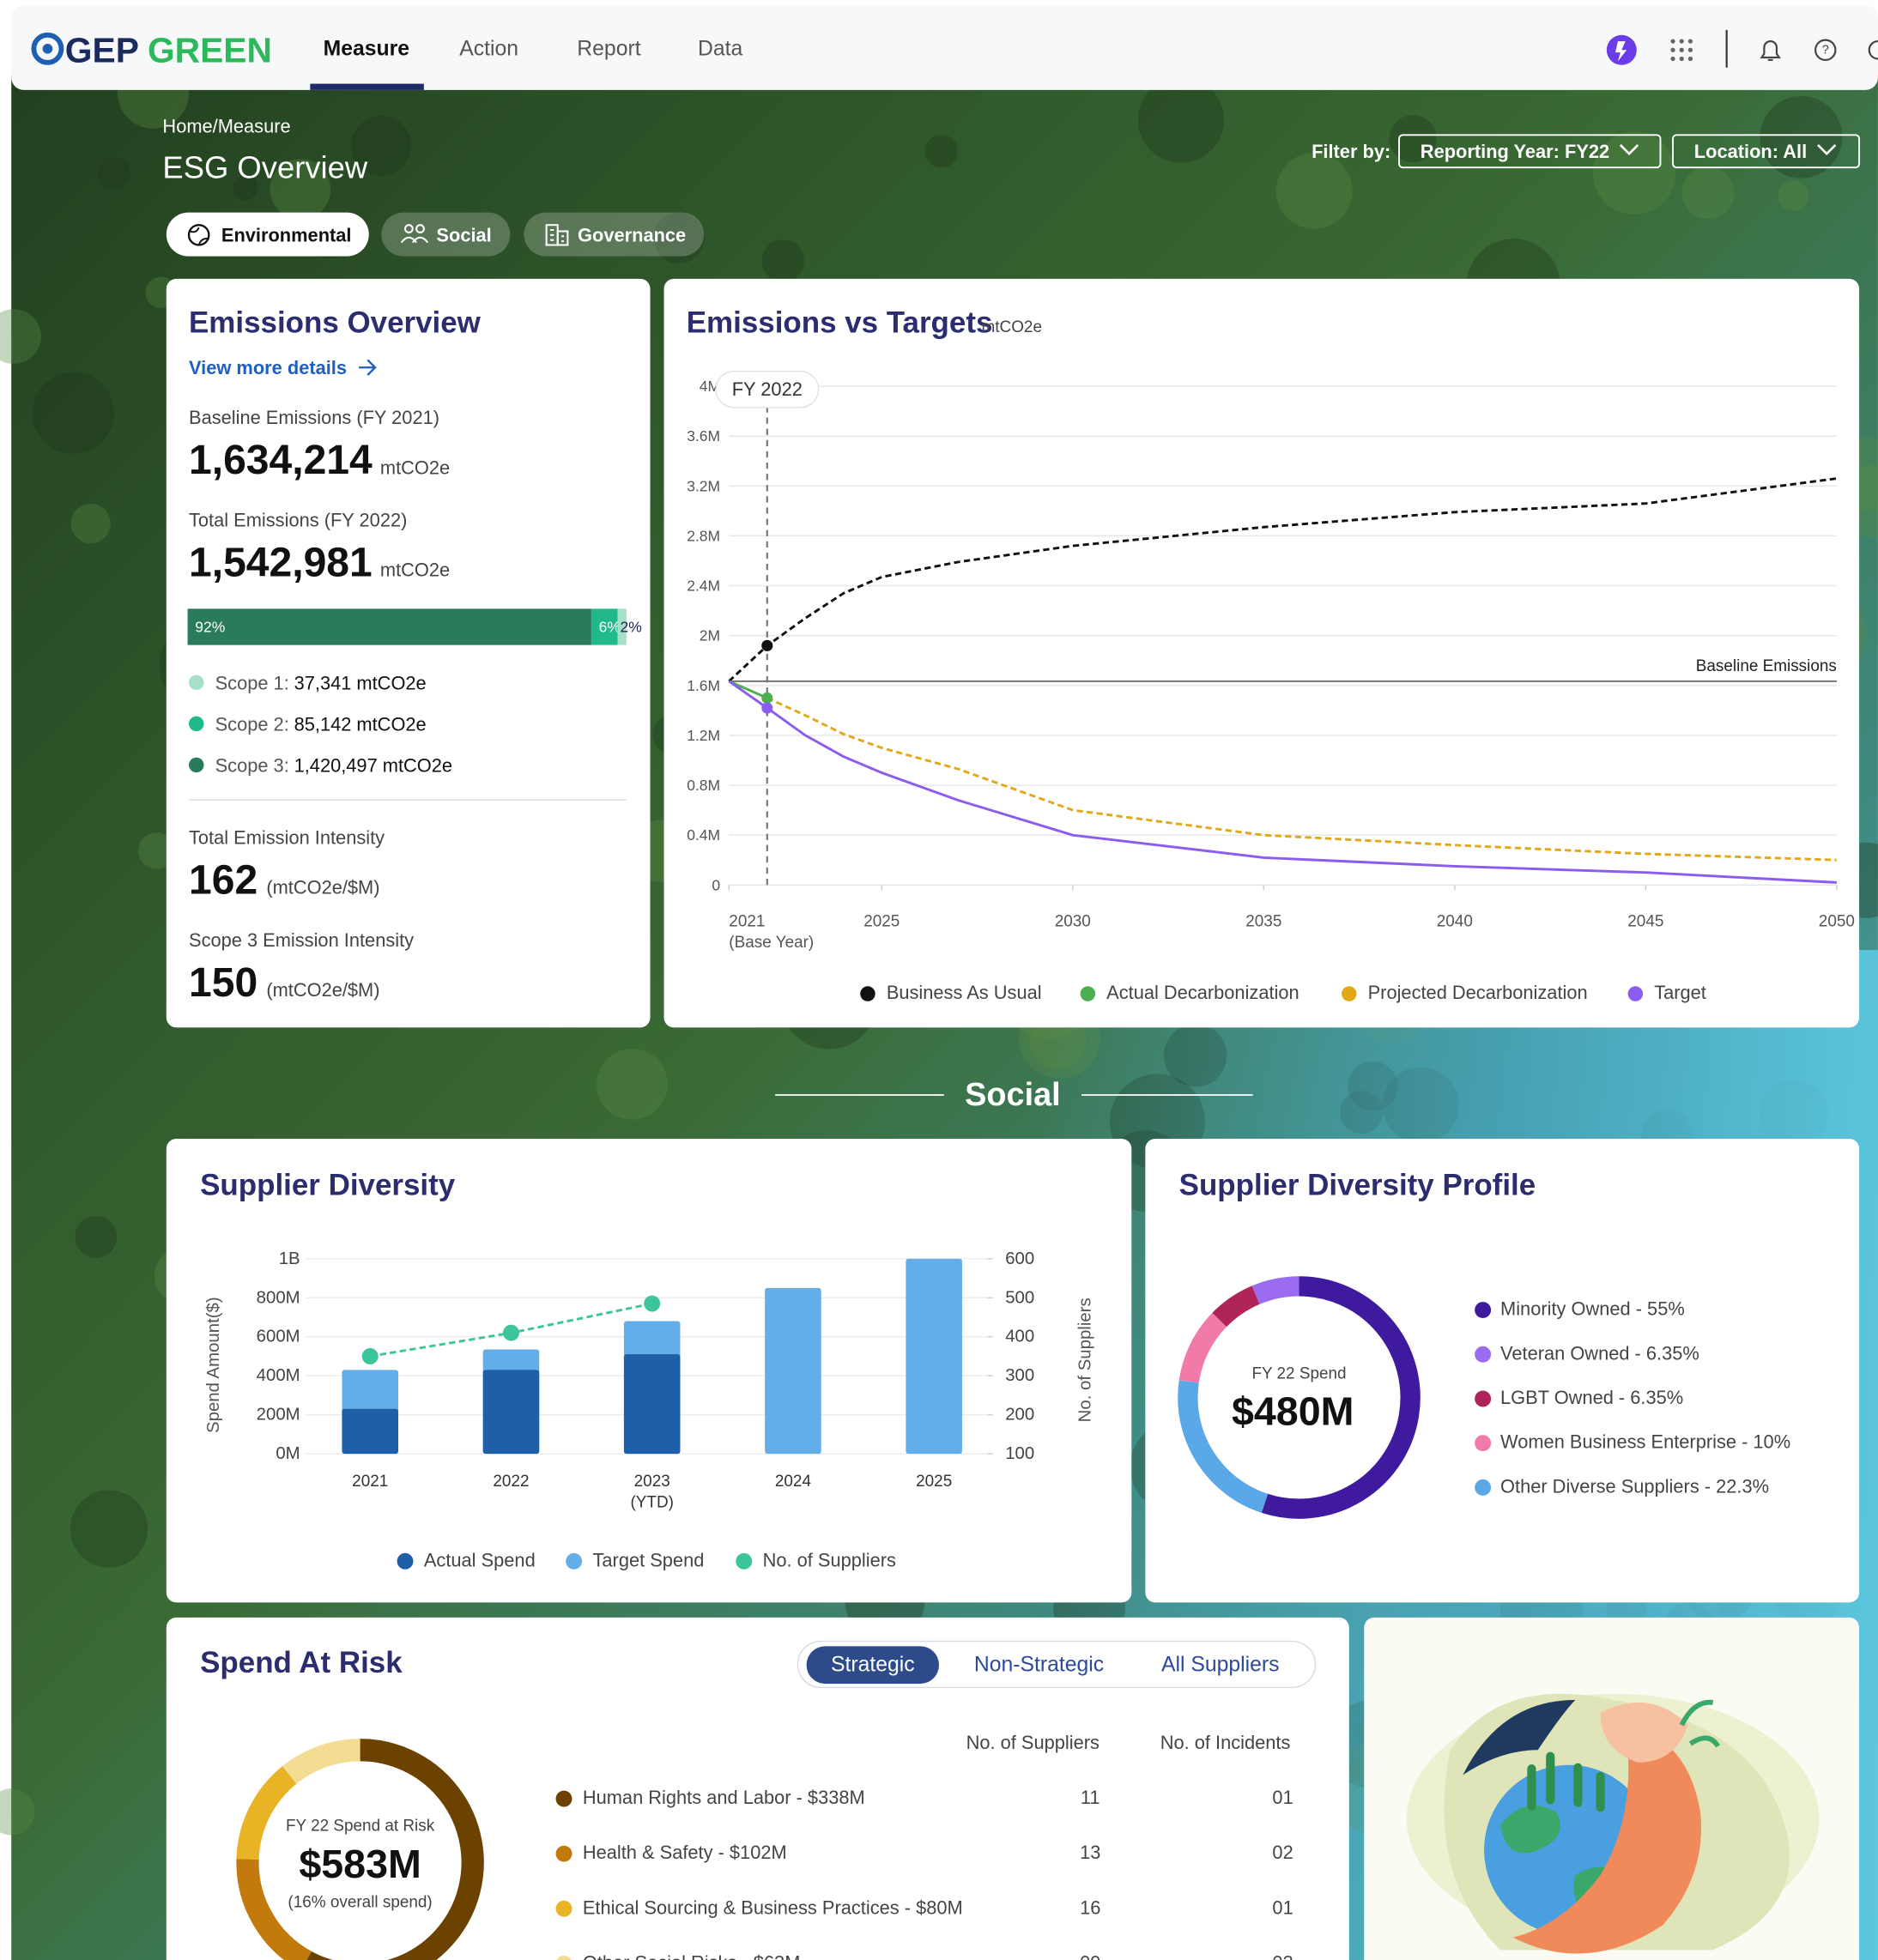  I want to click on metric-unit: (mtCO2e/$M), so click(322, 887).